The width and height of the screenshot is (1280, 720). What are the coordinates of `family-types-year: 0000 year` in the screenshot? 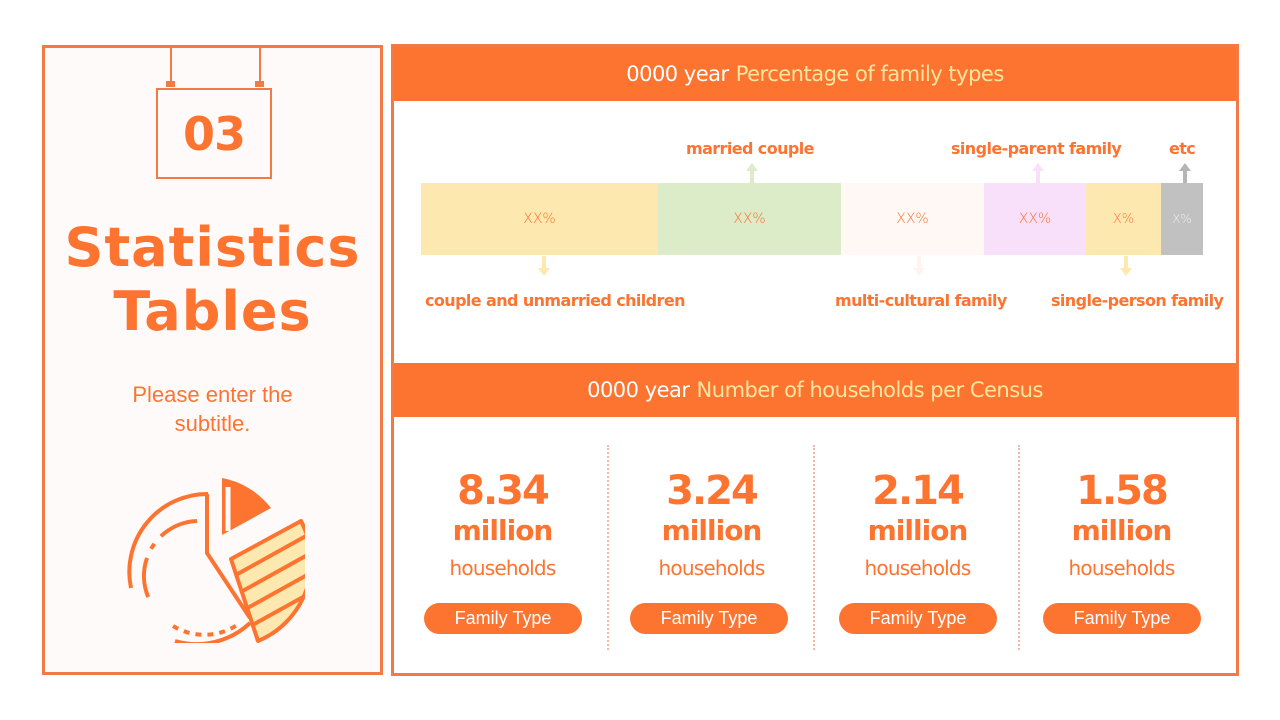 It's located at (677, 74).